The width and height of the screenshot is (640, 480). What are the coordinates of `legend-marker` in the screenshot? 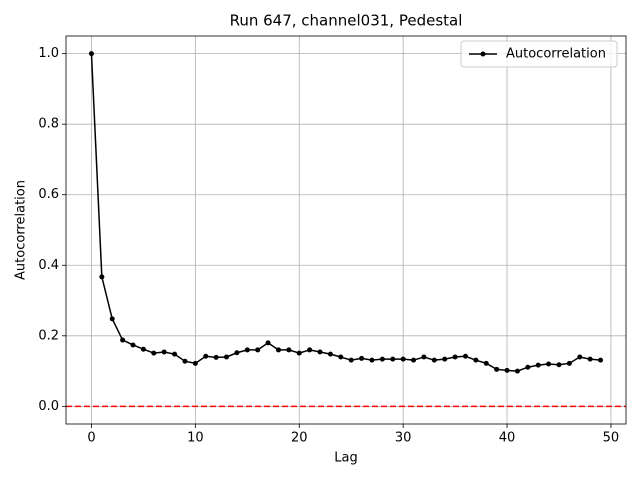 It's located at (483, 54).